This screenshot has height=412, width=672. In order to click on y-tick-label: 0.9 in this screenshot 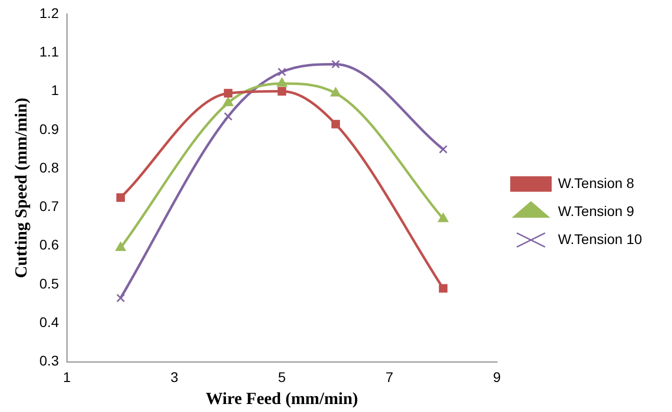, I will do `click(49, 128)`.